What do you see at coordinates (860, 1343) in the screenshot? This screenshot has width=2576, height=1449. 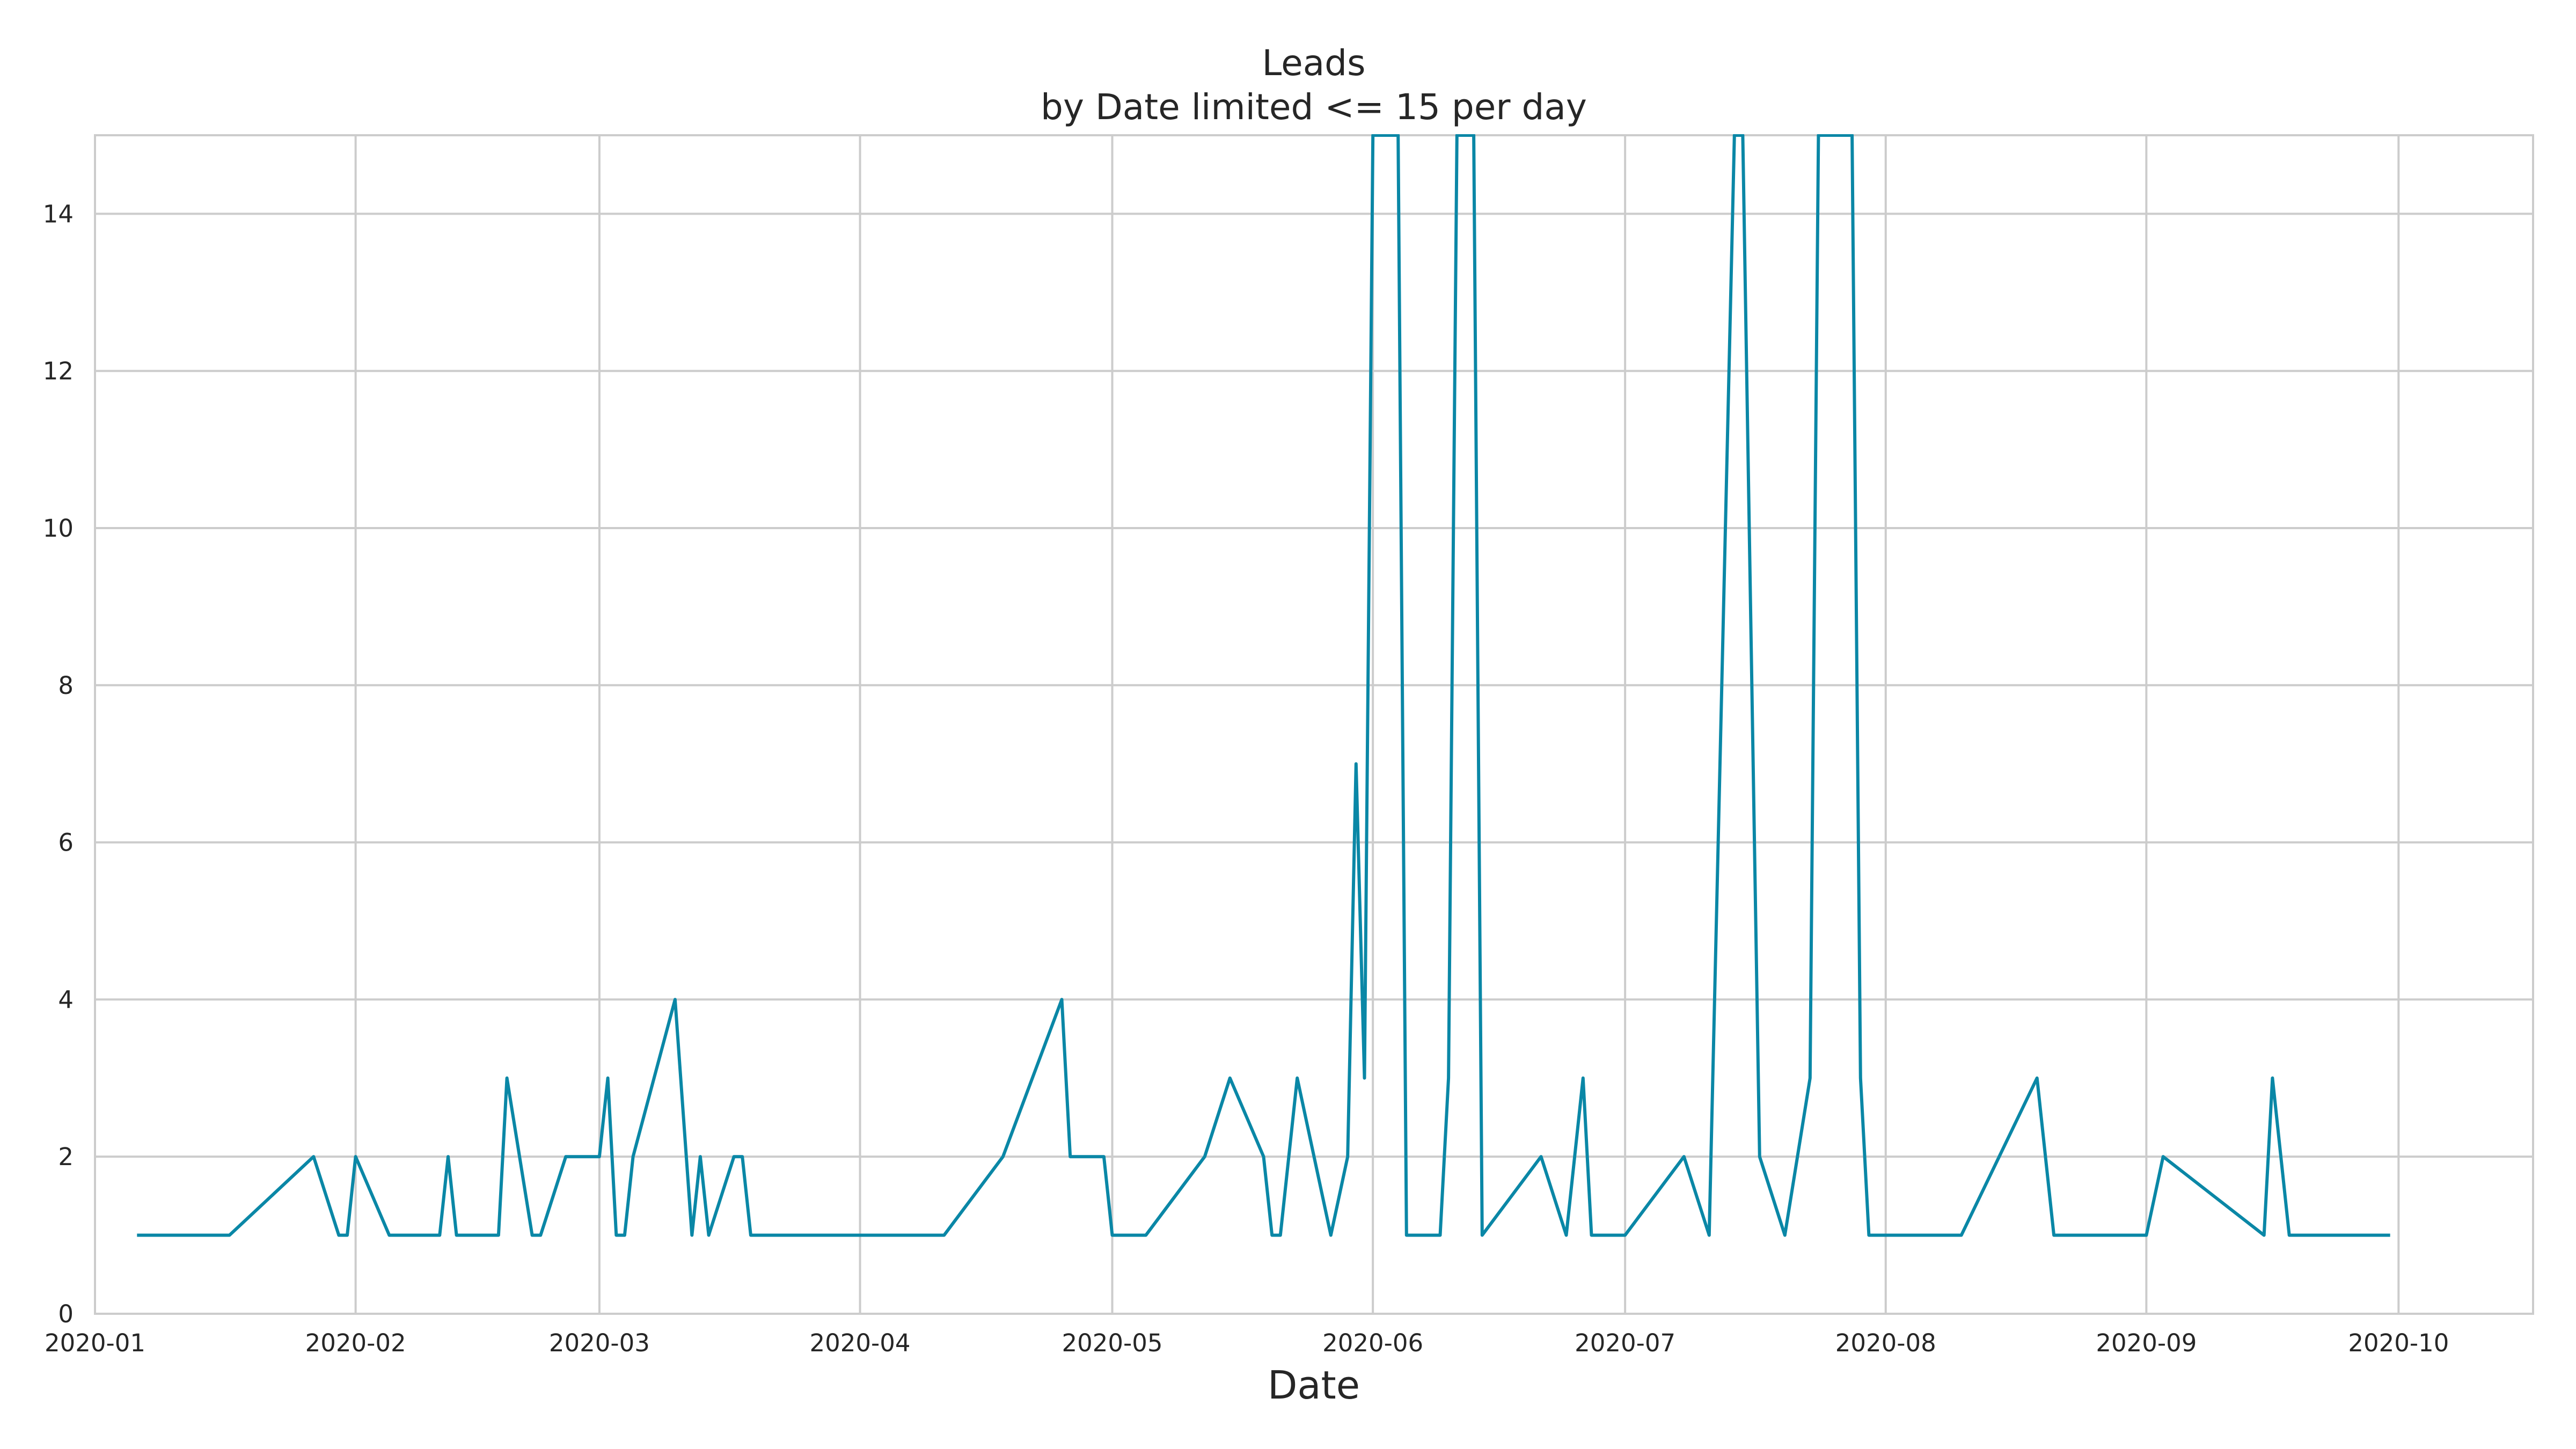 I see `x-tick-label: 2020-04` at bounding box center [860, 1343].